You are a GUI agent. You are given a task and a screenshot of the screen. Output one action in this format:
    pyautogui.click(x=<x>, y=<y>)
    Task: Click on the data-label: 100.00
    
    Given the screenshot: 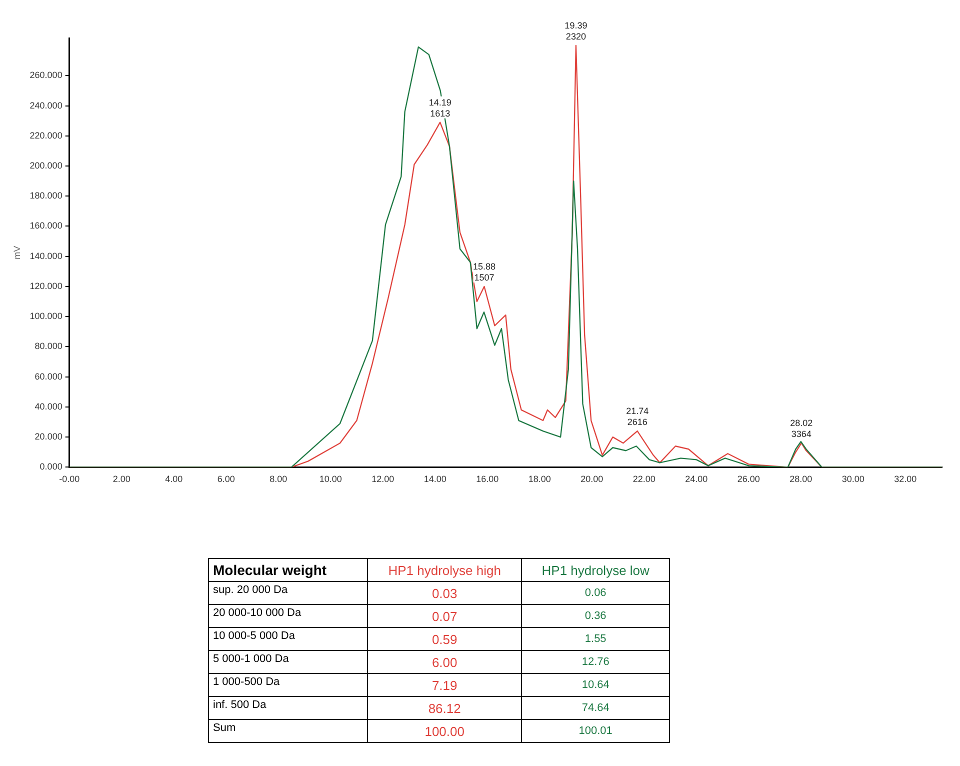 What is the action you would take?
    pyautogui.click(x=445, y=731)
    